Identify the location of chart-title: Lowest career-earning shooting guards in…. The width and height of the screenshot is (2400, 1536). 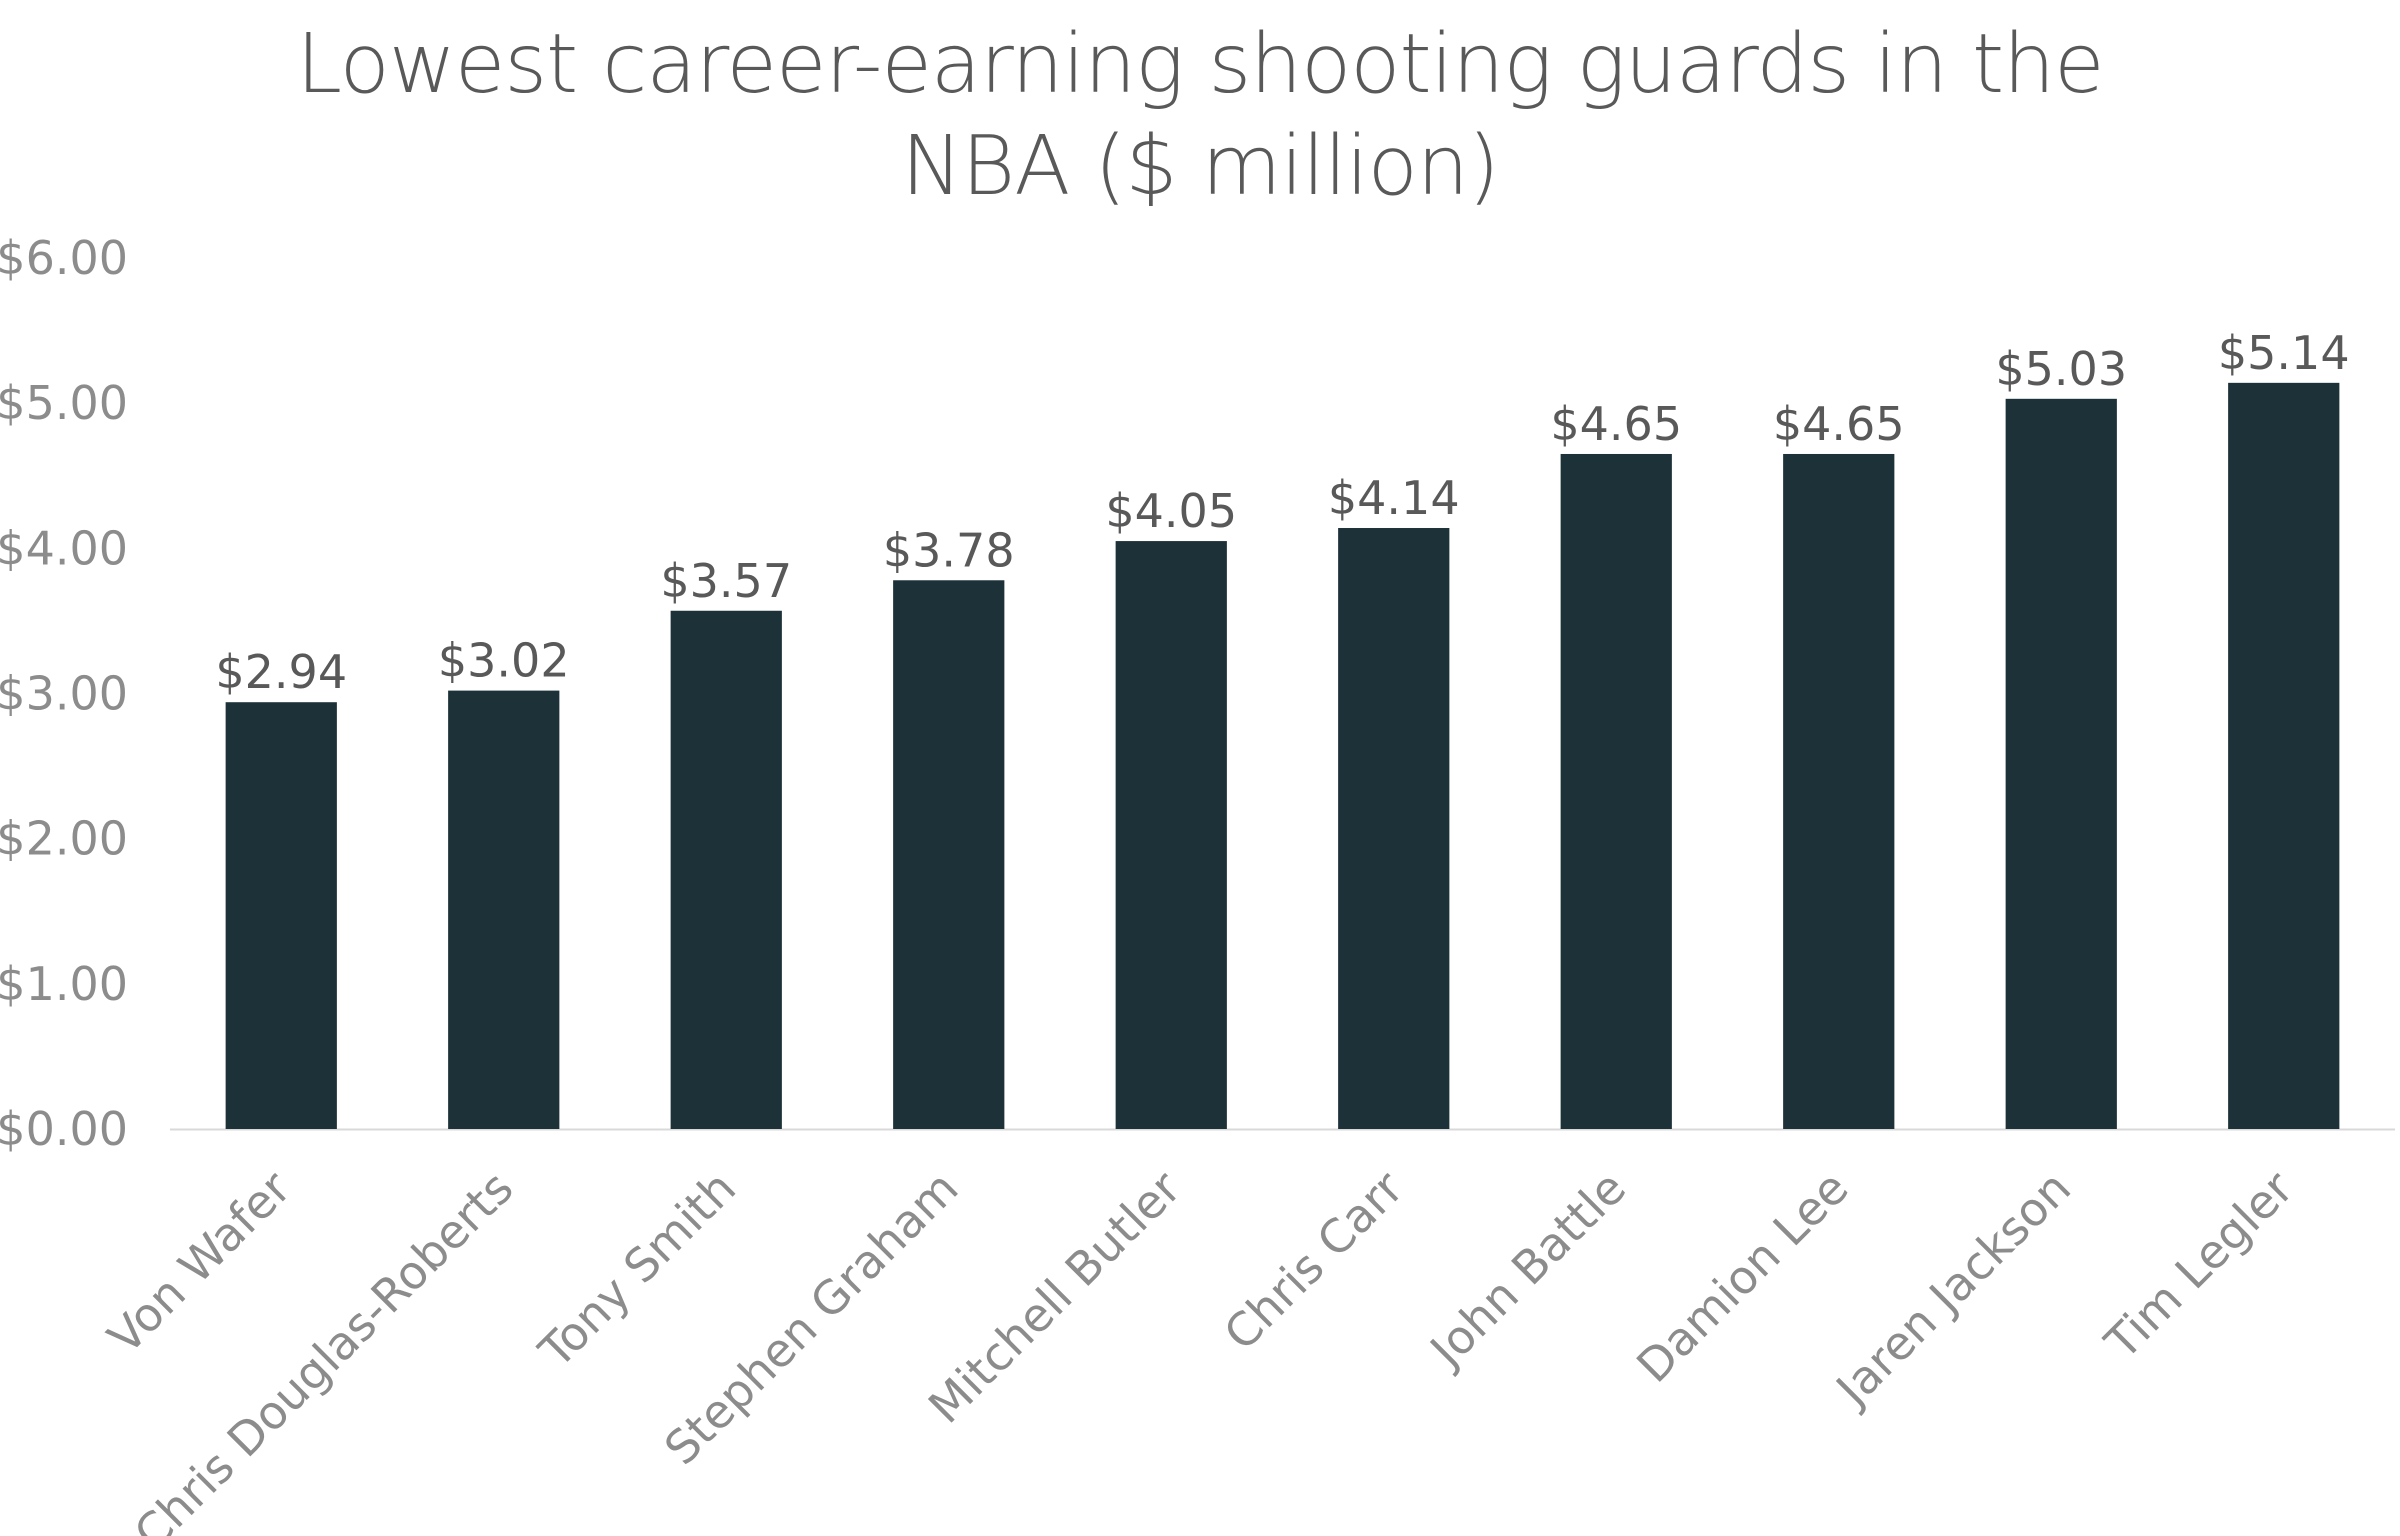
(1200, 116).